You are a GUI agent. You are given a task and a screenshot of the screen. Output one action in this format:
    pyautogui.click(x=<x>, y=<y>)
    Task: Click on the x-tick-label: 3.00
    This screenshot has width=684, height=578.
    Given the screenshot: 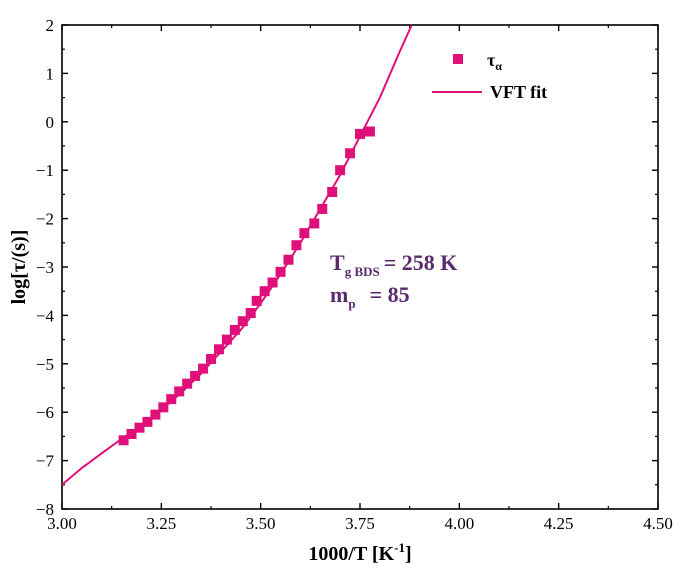 What is the action you would take?
    pyautogui.click(x=62, y=523)
    